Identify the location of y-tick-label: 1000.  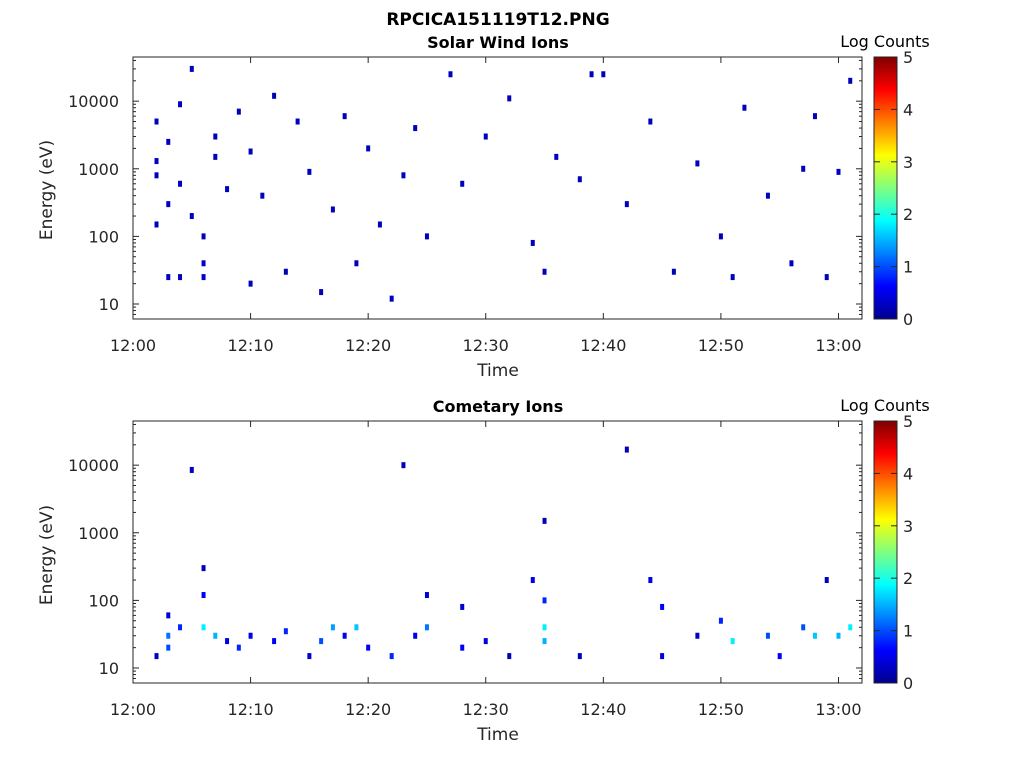
(98, 533).